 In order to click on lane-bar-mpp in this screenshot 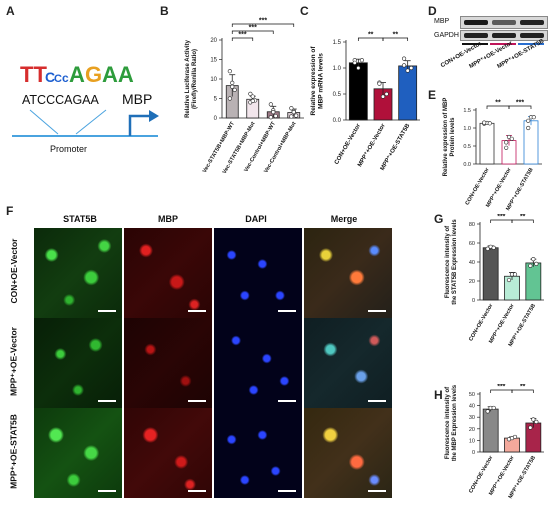, I will do `click(503, 44)`.